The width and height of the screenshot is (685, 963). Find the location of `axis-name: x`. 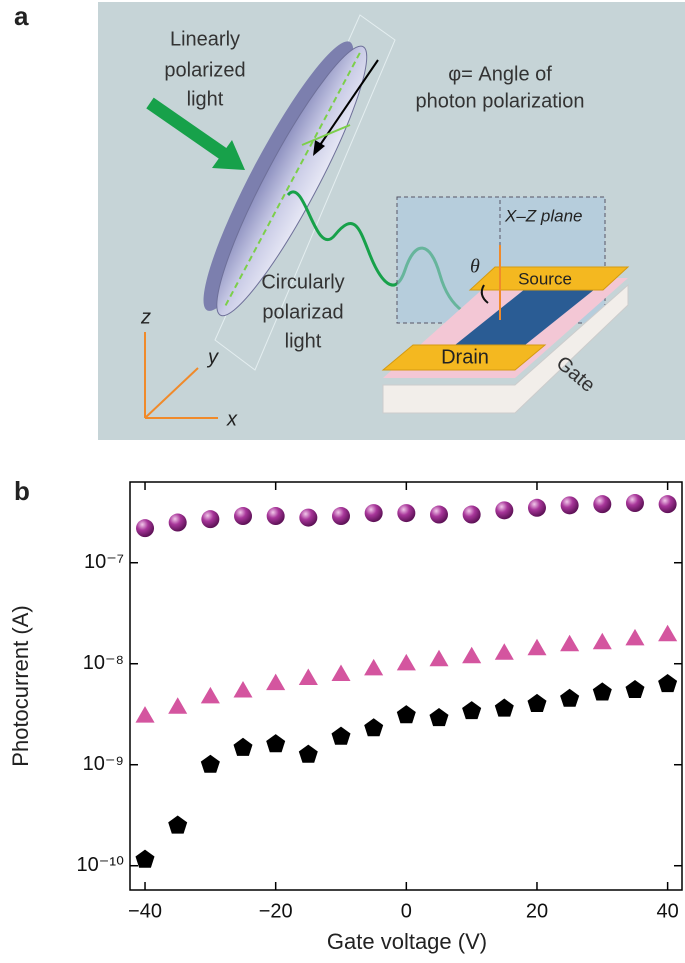

axis-name: x is located at coordinates (232, 419).